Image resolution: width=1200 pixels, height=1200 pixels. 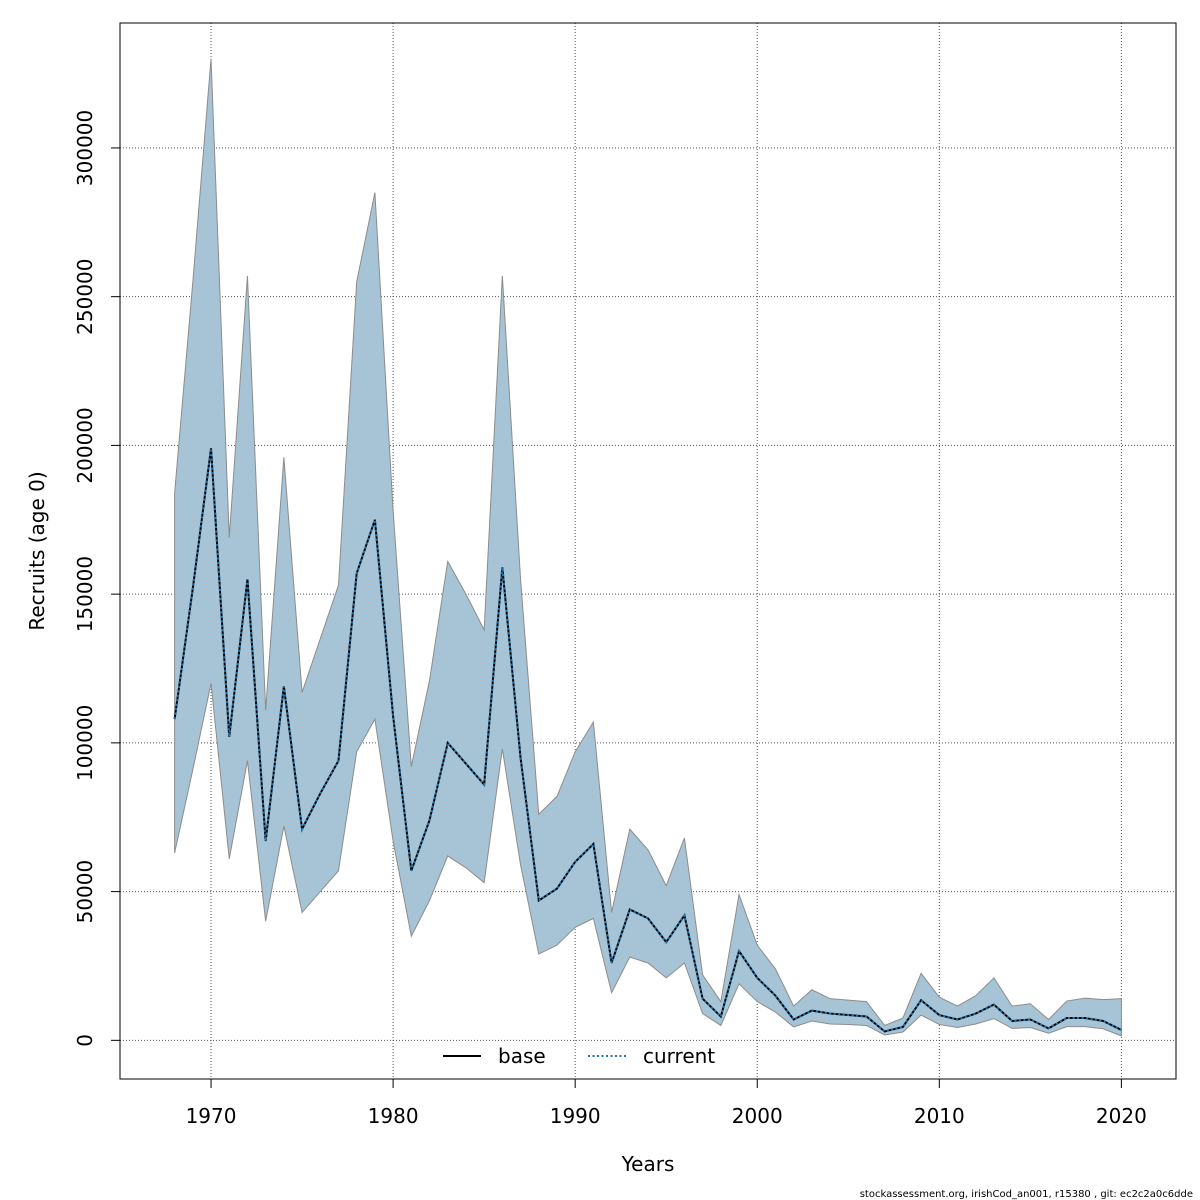 What do you see at coordinates (522, 1056) in the screenshot?
I see `legend-label-base: base` at bounding box center [522, 1056].